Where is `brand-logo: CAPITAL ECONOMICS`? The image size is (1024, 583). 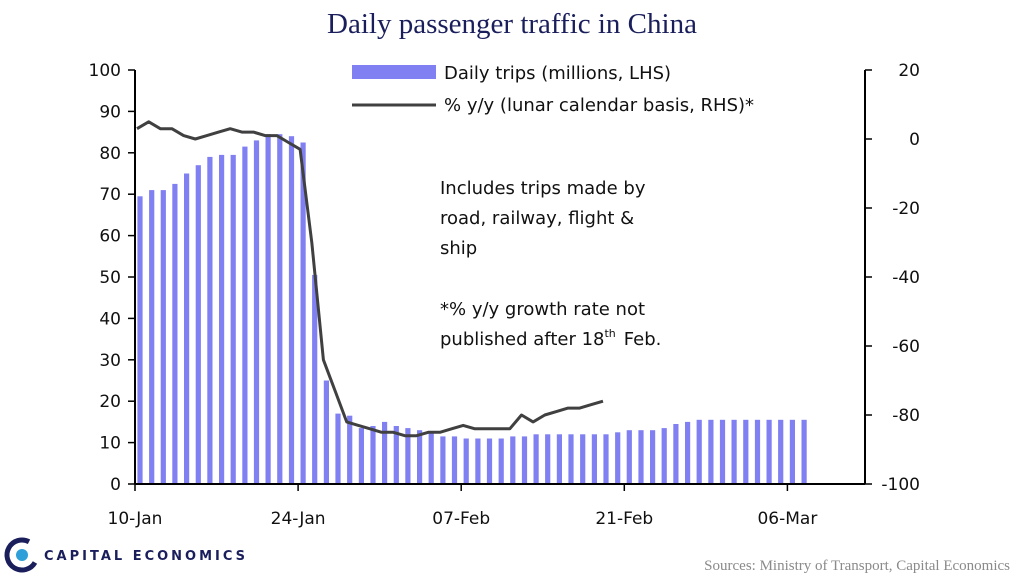
brand-logo: CAPITAL ECONOMICS is located at coordinates (126, 555).